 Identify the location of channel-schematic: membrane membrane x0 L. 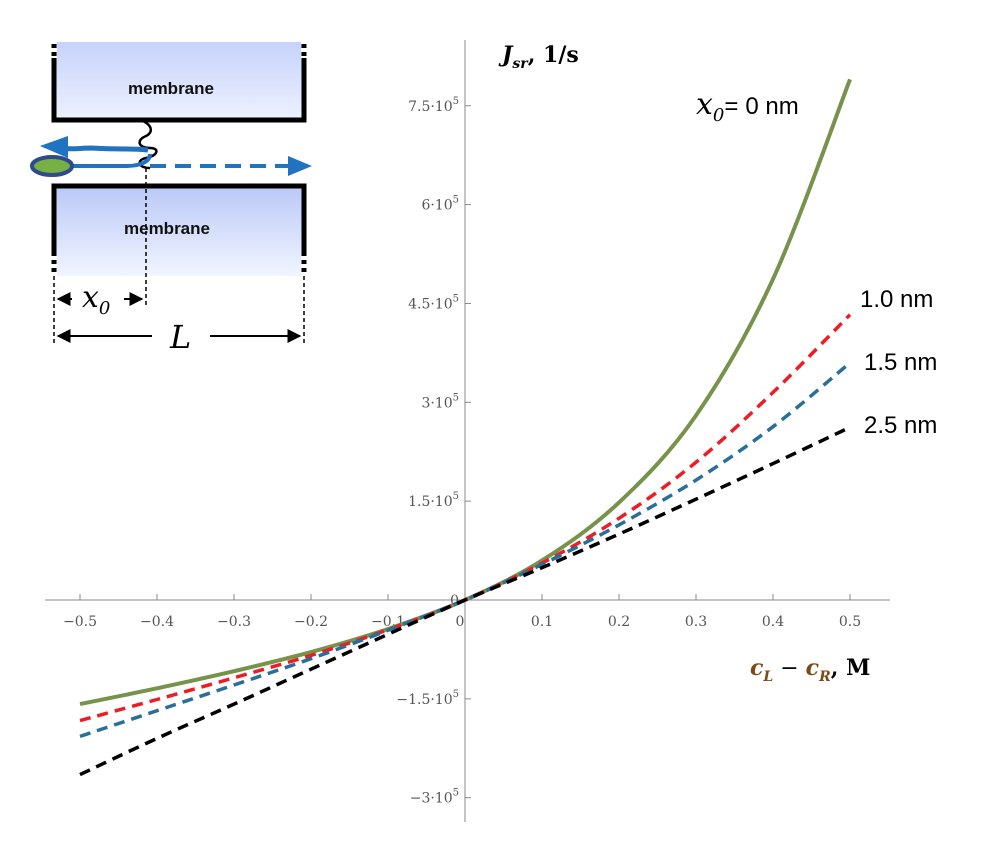
(171, 198).